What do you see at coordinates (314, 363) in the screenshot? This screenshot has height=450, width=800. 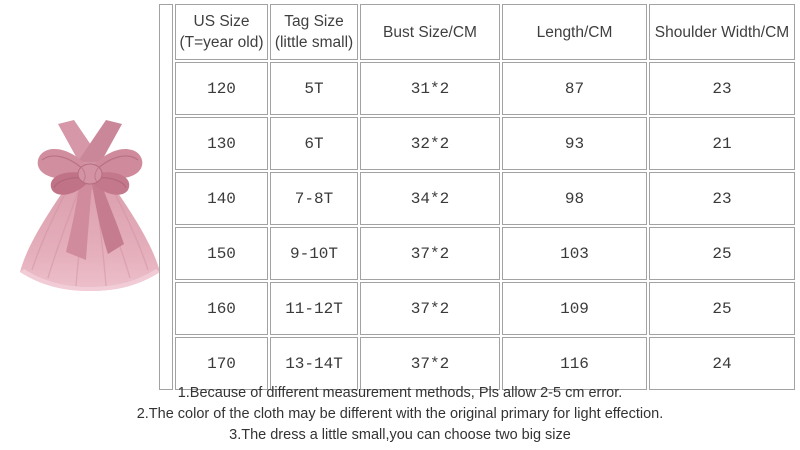 I see `cell-tag-size: 13-14T` at bounding box center [314, 363].